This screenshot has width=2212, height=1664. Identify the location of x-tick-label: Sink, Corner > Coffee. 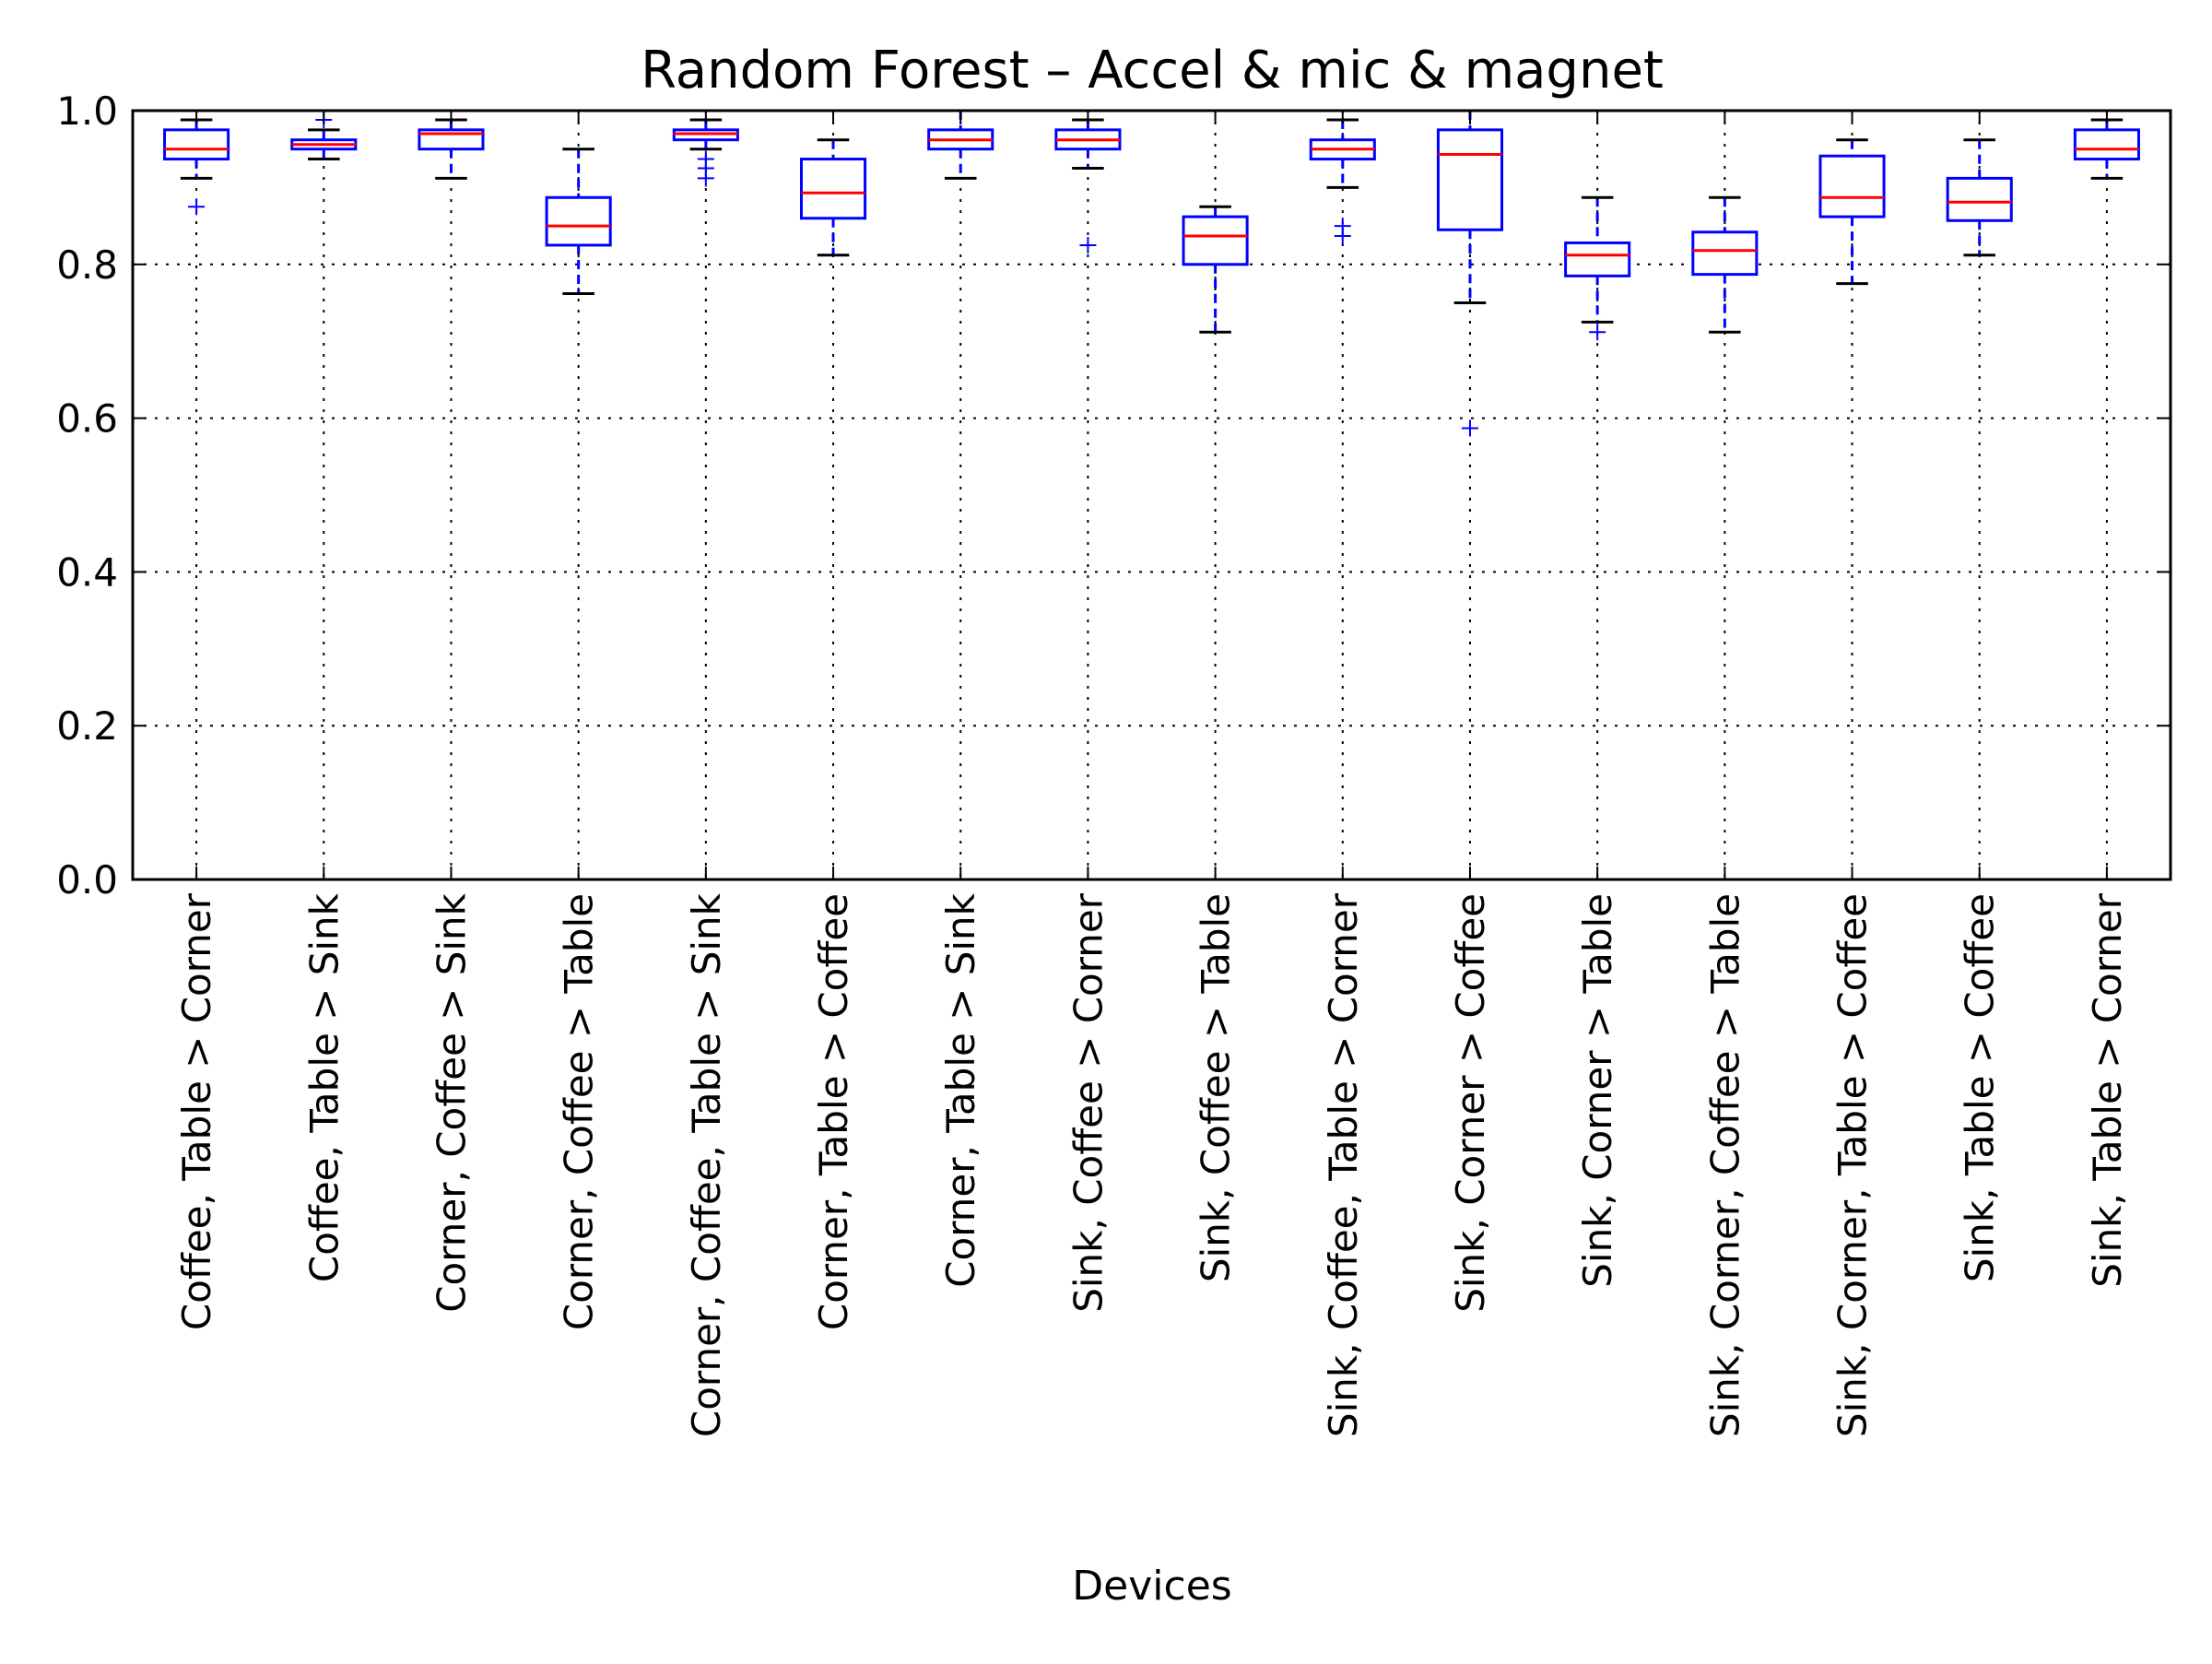
(1470, 1103).